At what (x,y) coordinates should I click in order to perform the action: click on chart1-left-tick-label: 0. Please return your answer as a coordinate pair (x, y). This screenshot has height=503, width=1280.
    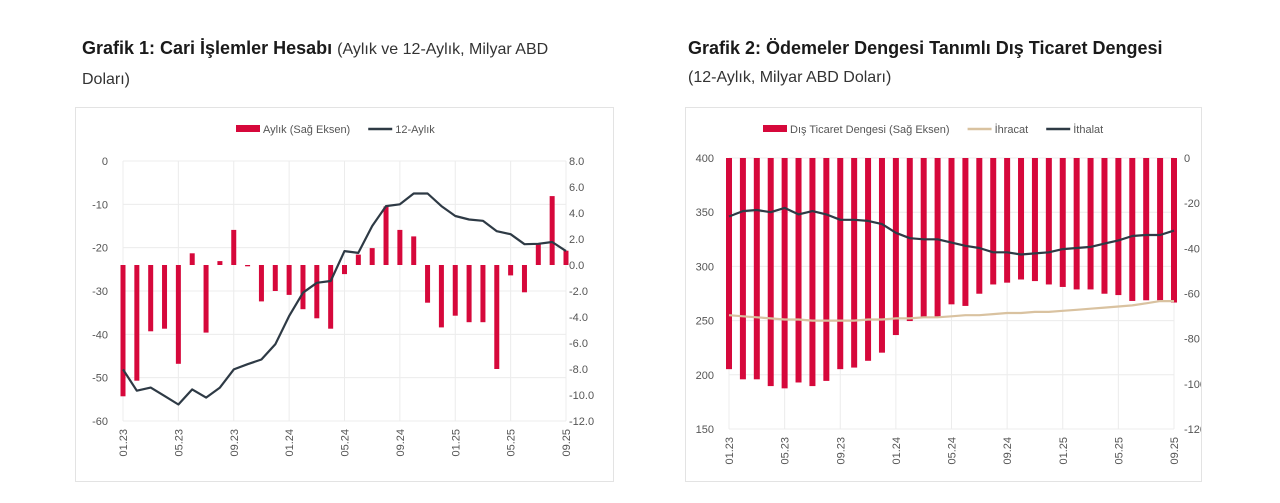
    Looking at the image, I should click on (105, 162).